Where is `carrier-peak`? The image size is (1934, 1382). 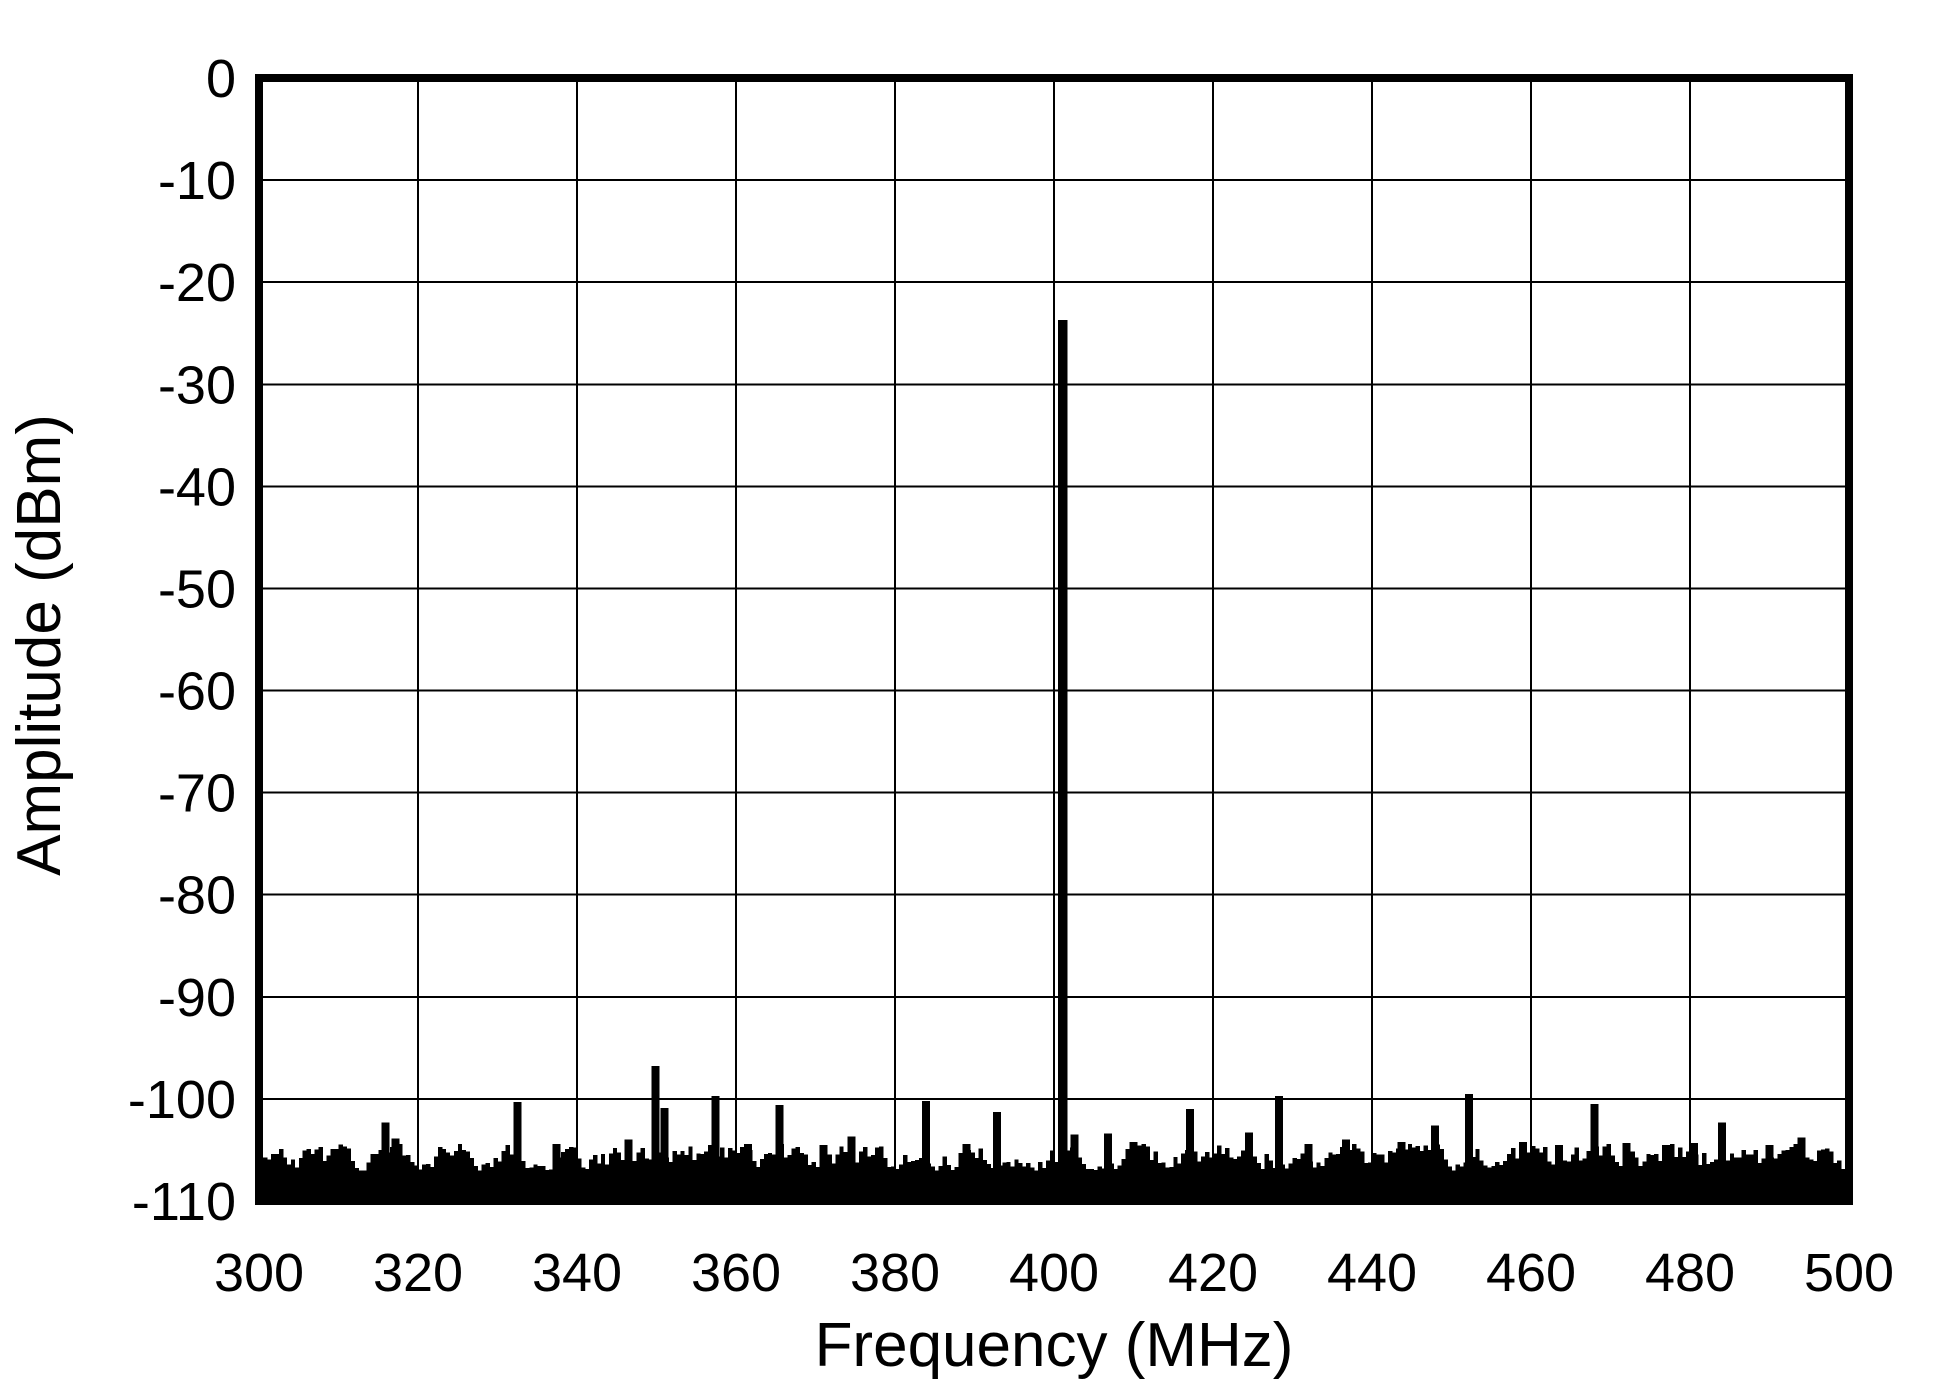 carrier-peak is located at coordinates (1062, 760).